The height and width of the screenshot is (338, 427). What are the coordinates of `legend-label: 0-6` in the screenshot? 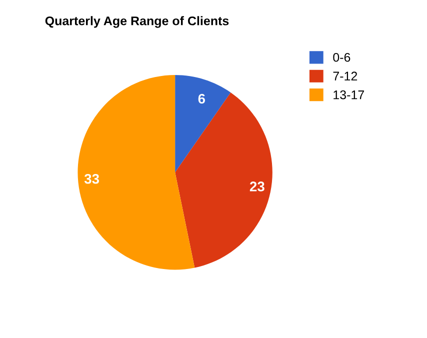 It's located at (341, 57).